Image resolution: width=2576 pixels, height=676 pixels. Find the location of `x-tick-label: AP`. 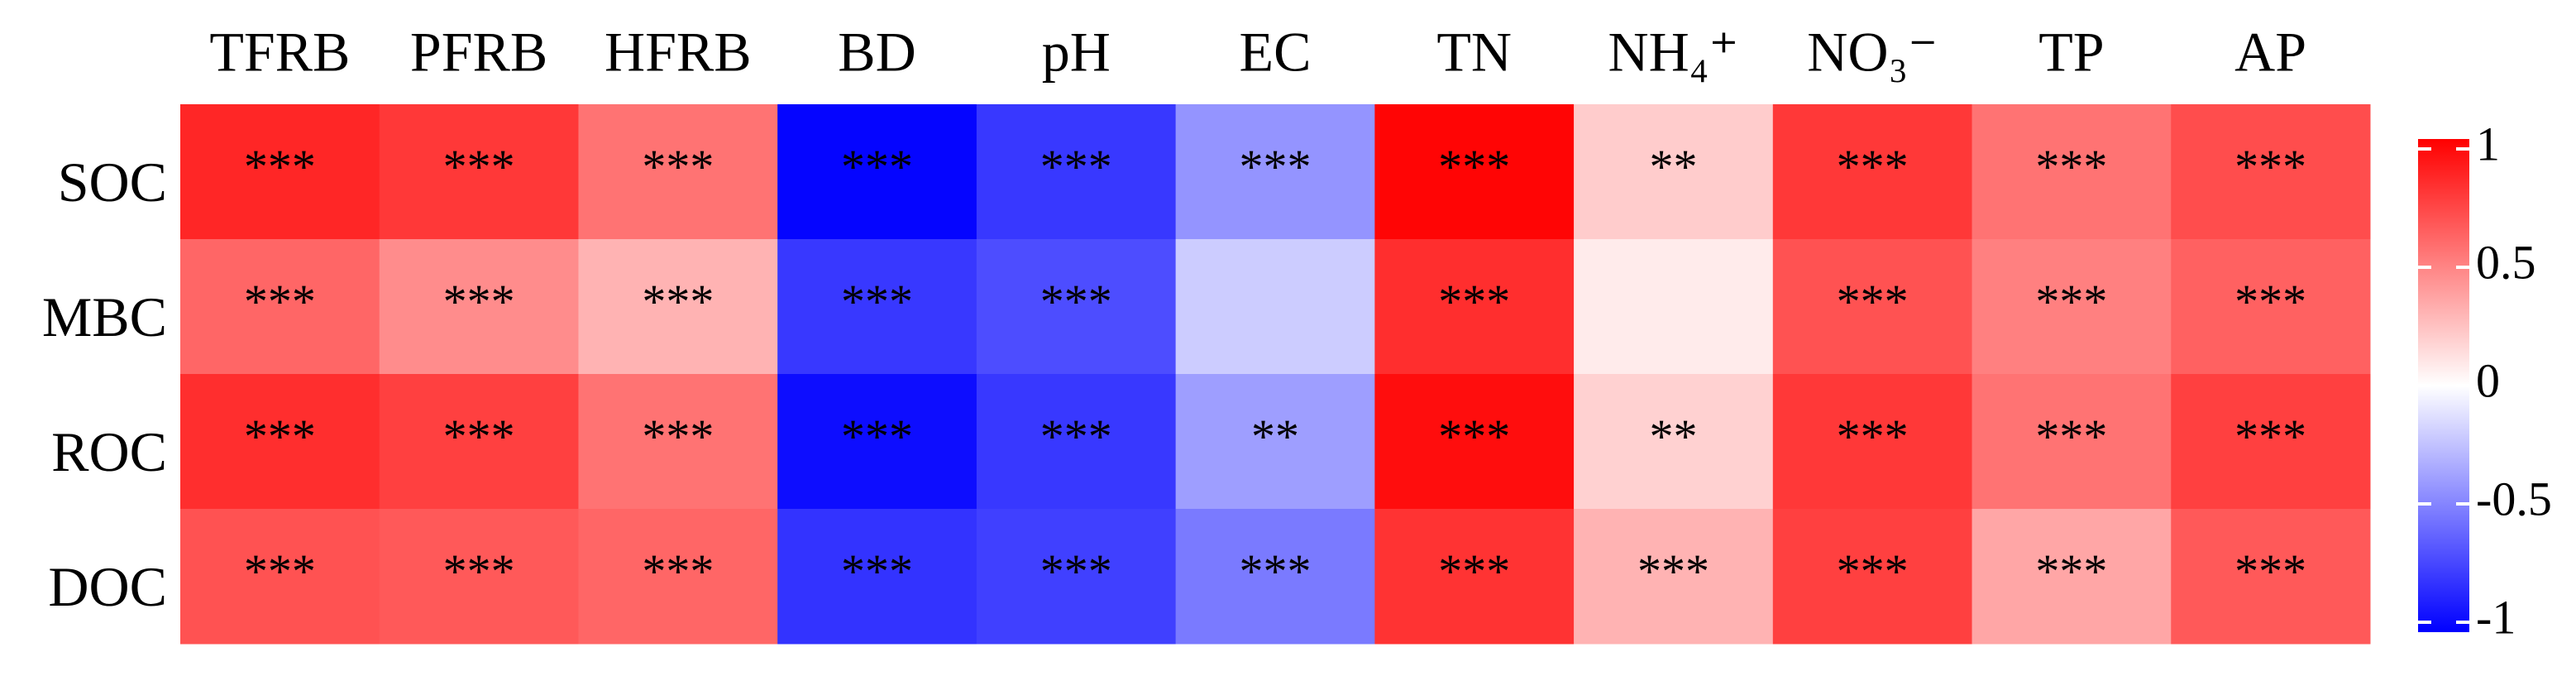

x-tick-label: AP is located at coordinates (2270, 52).